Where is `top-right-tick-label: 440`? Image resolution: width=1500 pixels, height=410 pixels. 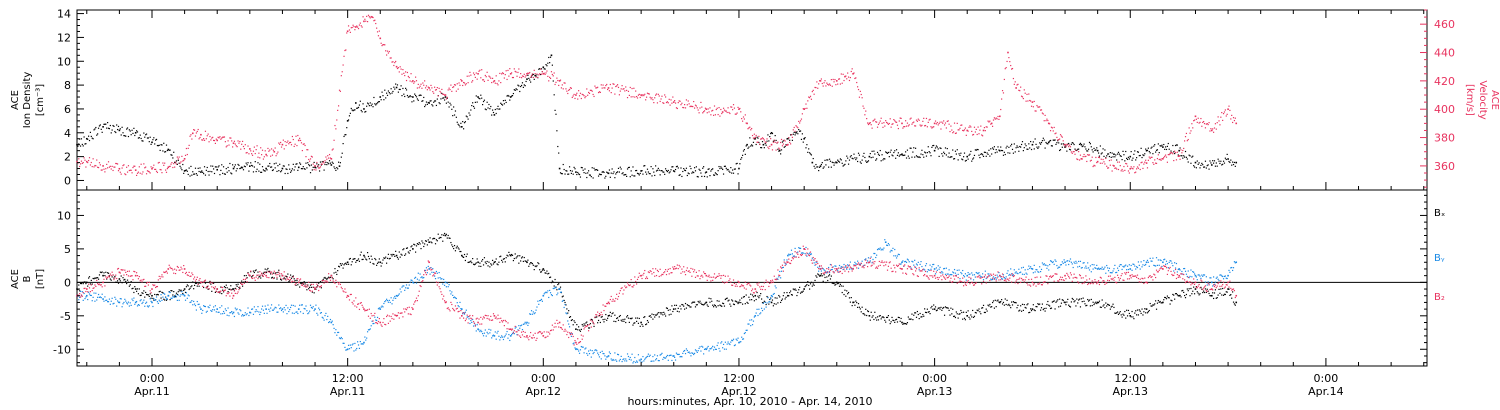 top-right-tick-label: 440 is located at coordinates (1444, 53).